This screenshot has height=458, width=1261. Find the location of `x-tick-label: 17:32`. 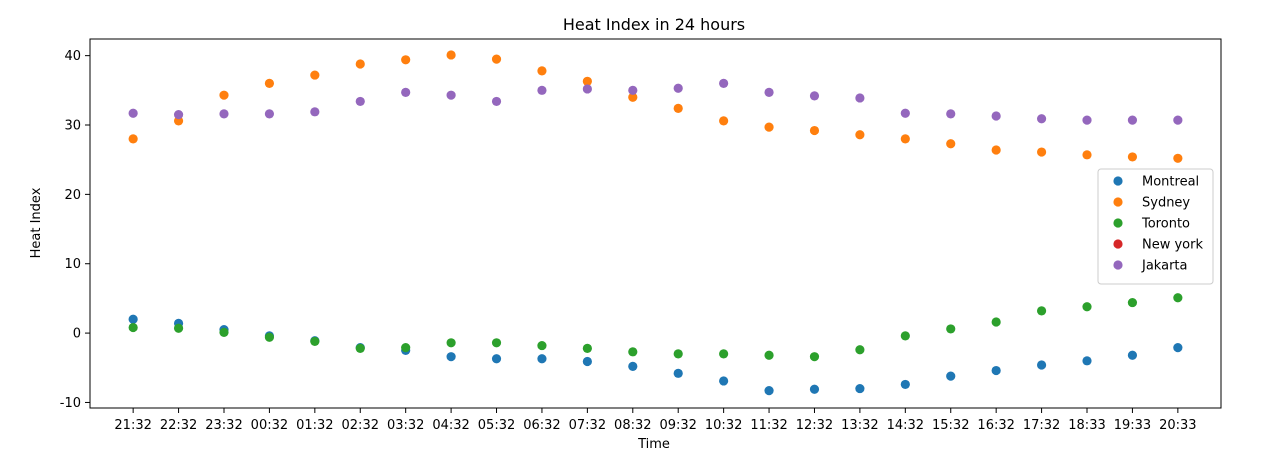

x-tick-label: 17:32 is located at coordinates (1041, 425).